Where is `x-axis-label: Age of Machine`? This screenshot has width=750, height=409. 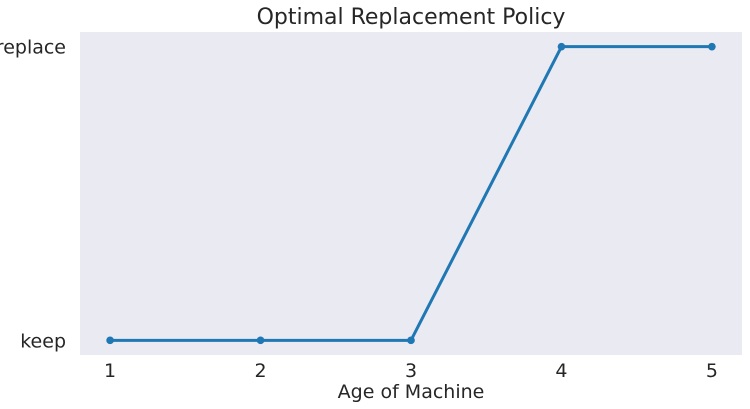 x-axis-label: Age of Machine is located at coordinates (411, 392).